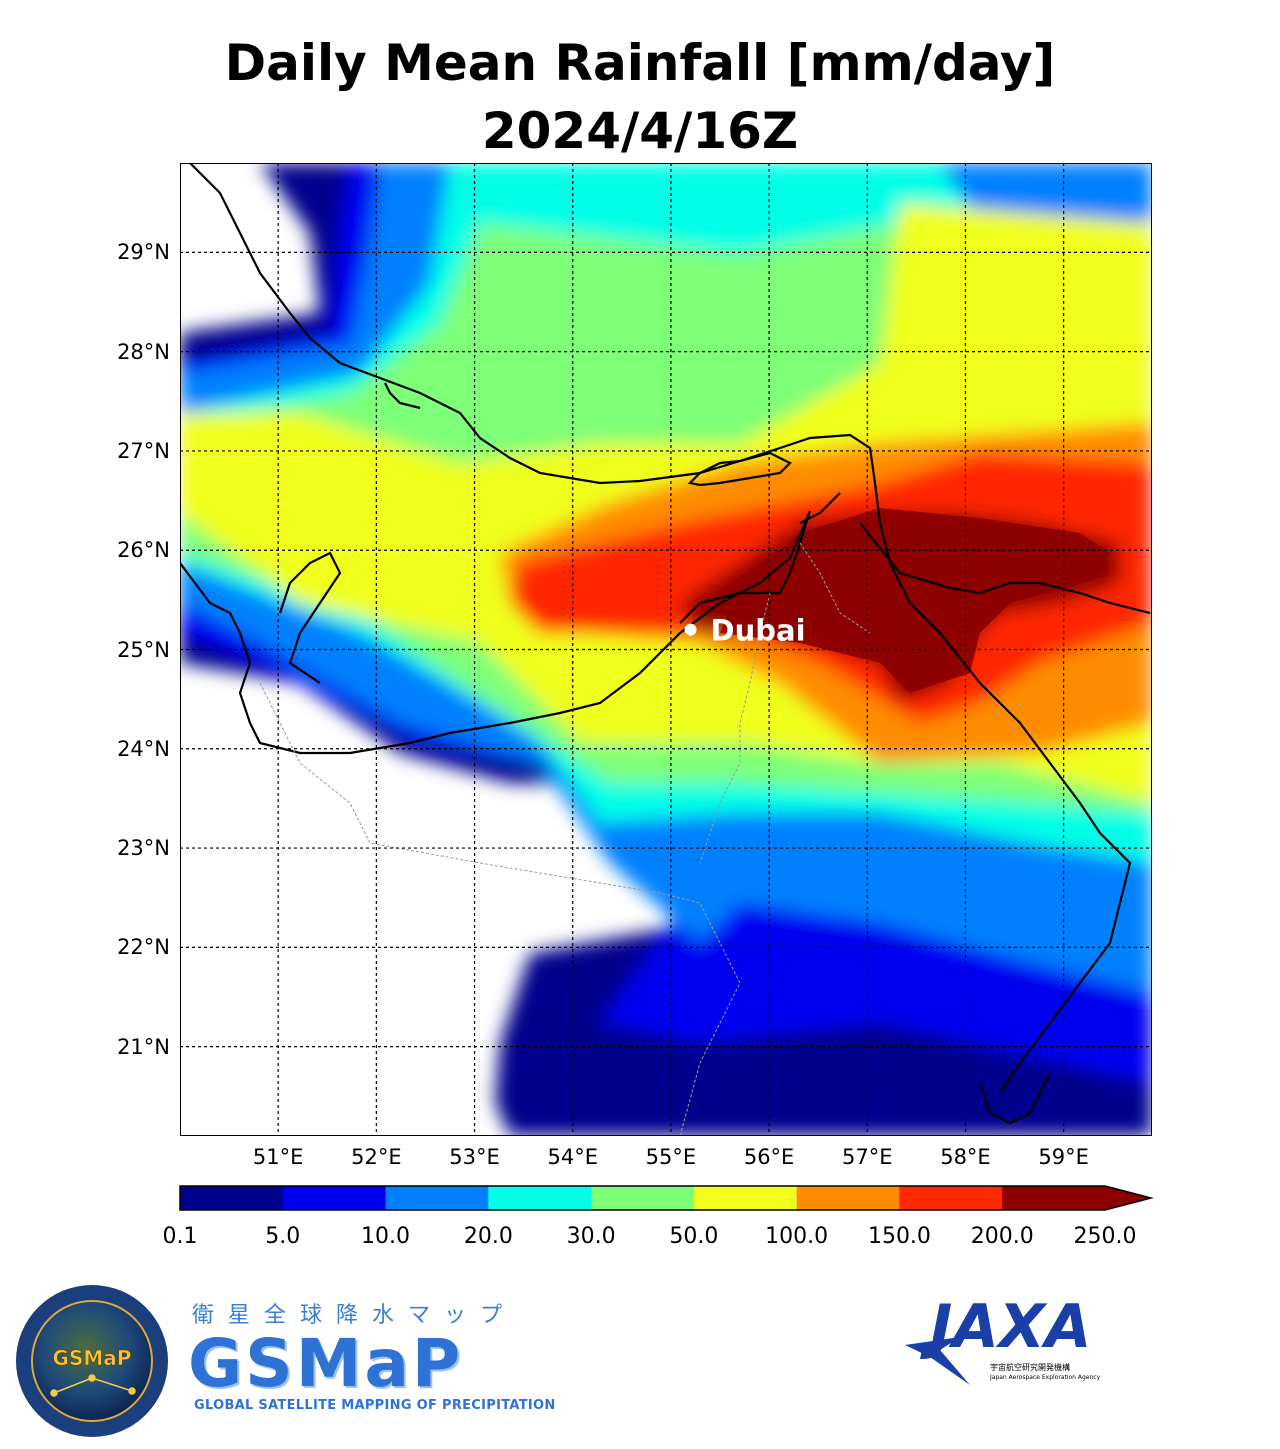 The height and width of the screenshot is (1449, 1280). What do you see at coordinates (1030, 1367) in the screenshot?
I see `jaxa-japanese-name: 宇宙航空研究開発機構` at bounding box center [1030, 1367].